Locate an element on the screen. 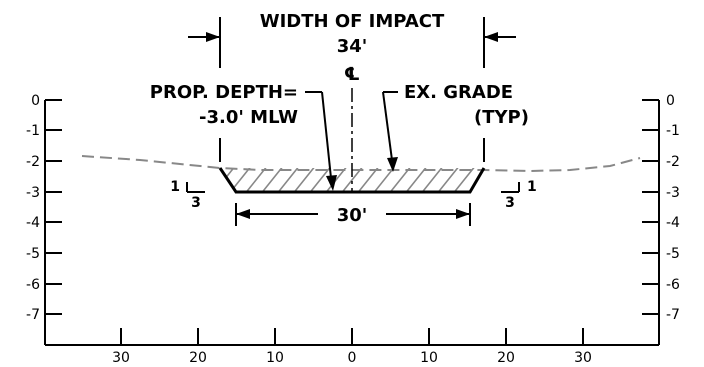 Image resolution: width=704 pixels, height=367 pixels. prop-depth-leader-arrow is located at coordinates (331, 183).